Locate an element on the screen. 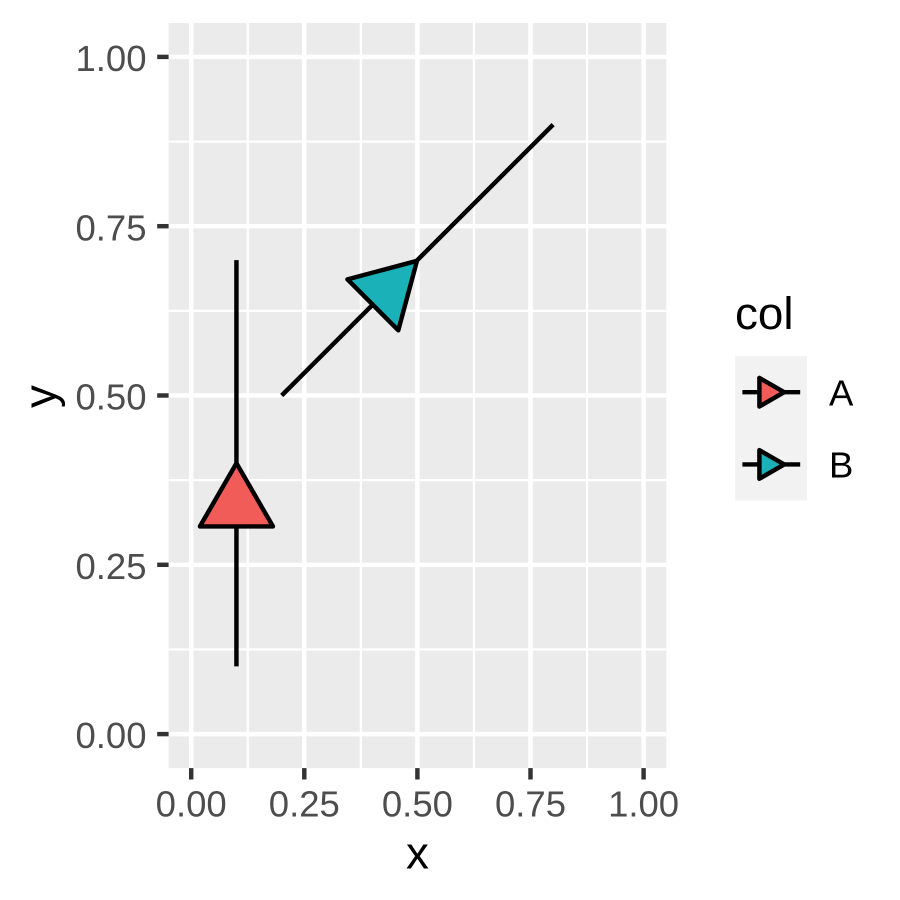  svg-text: B is located at coordinates (841, 465).